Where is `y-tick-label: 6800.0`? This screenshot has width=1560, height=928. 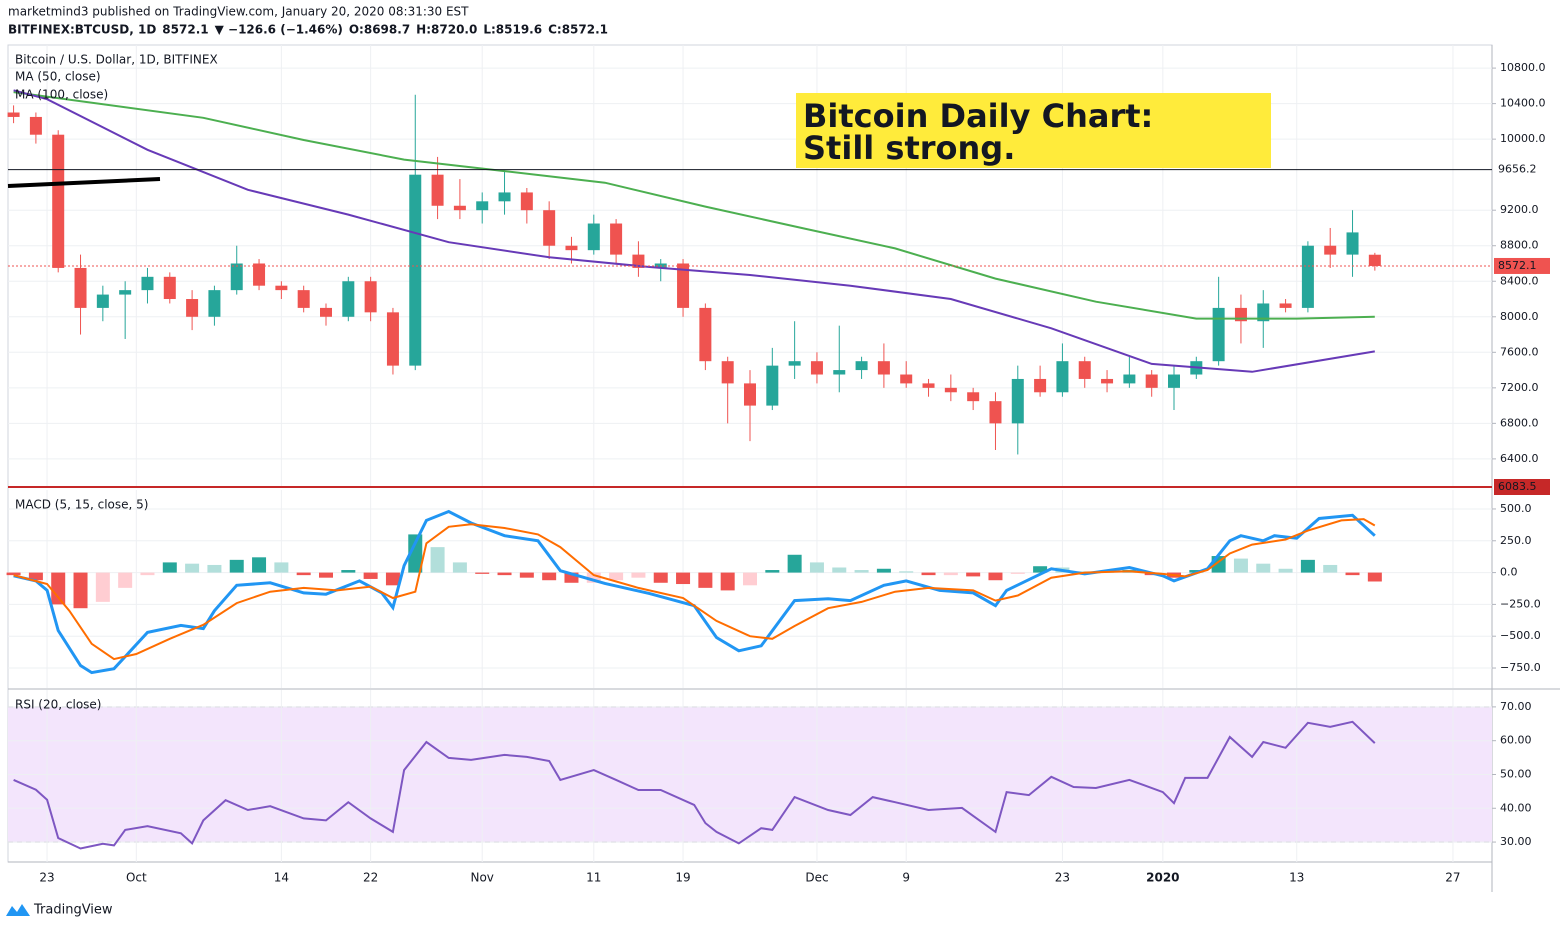 y-tick-label: 6800.0 is located at coordinates (1519, 422).